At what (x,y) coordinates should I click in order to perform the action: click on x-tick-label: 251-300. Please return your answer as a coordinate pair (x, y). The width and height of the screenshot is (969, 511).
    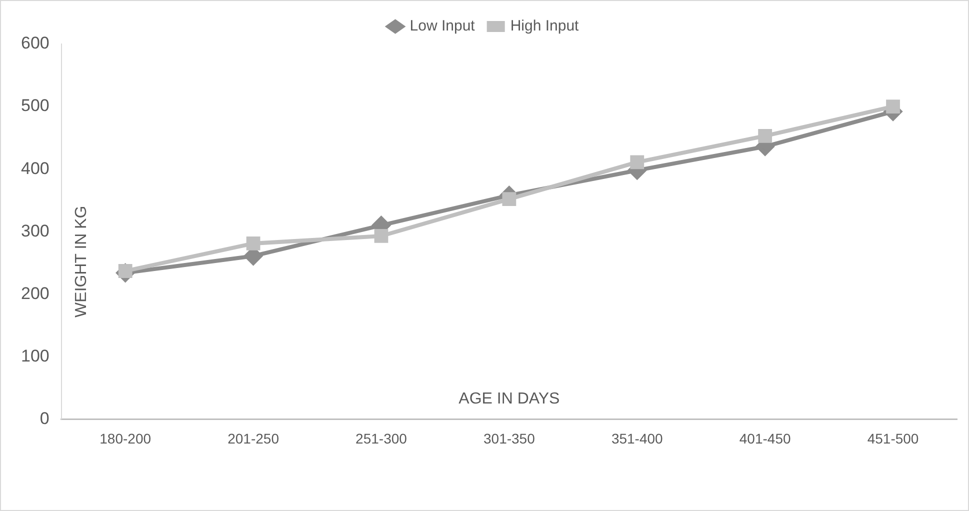
    Looking at the image, I should click on (382, 438).